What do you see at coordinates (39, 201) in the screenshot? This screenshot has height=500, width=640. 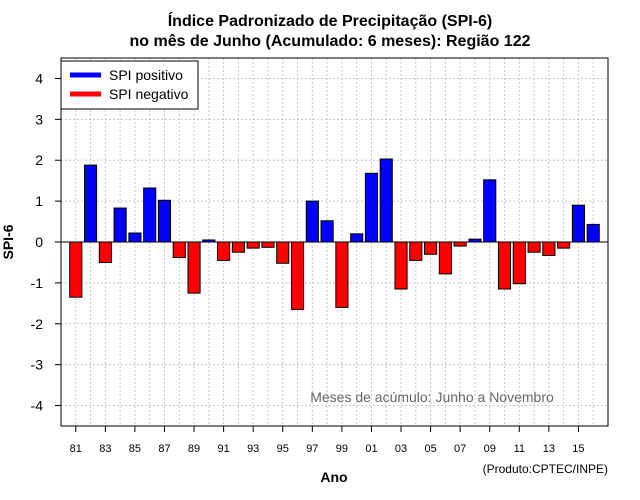 I see `y-tick-label: 1` at bounding box center [39, 201].